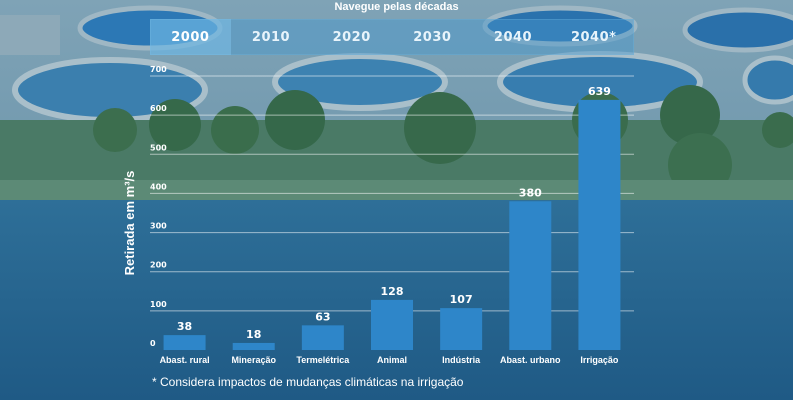 The image size is (793, 400). I want to click on y-tick-label: 600, so click(158, 108).